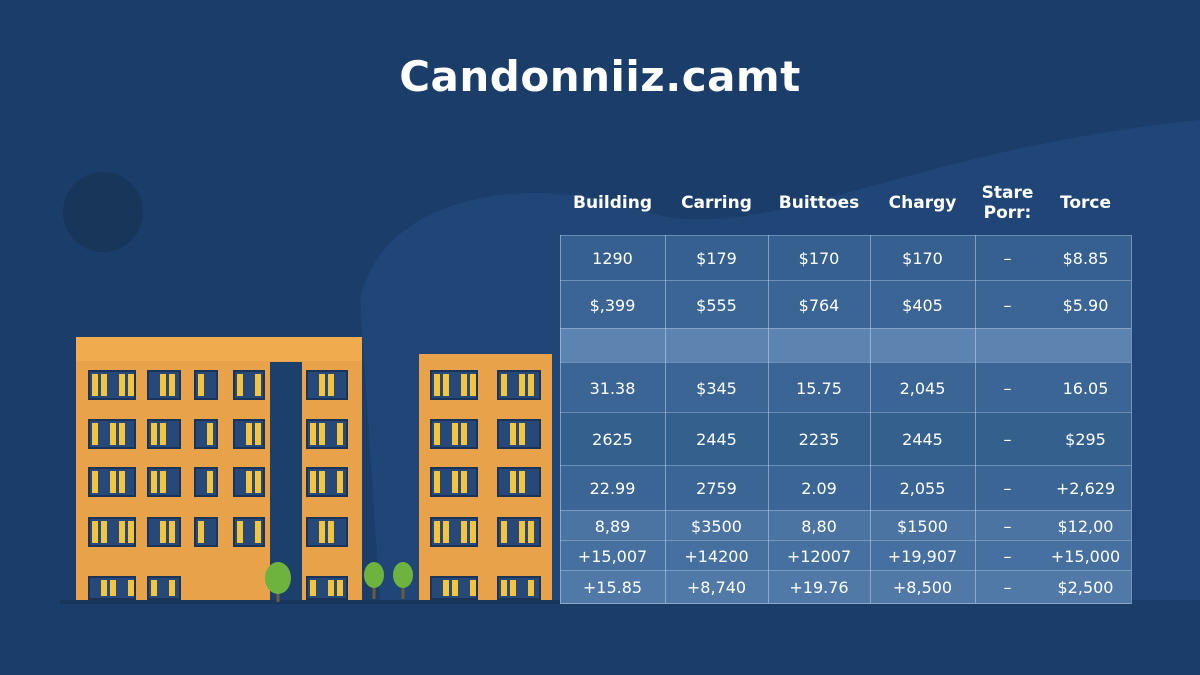  I want to click on ground, so click(310, 602).